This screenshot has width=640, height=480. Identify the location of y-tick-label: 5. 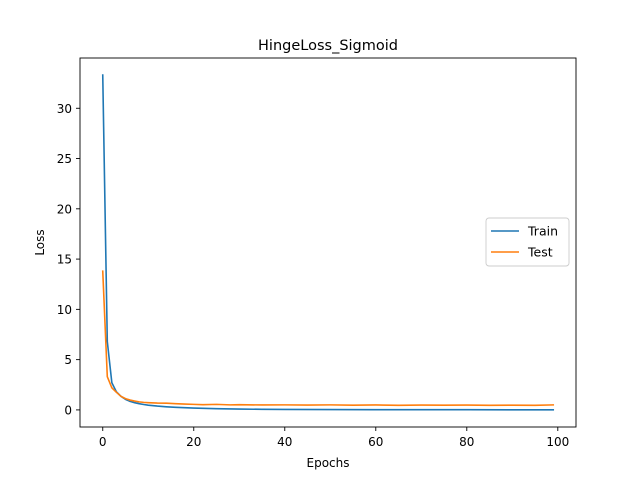
(68, 360).